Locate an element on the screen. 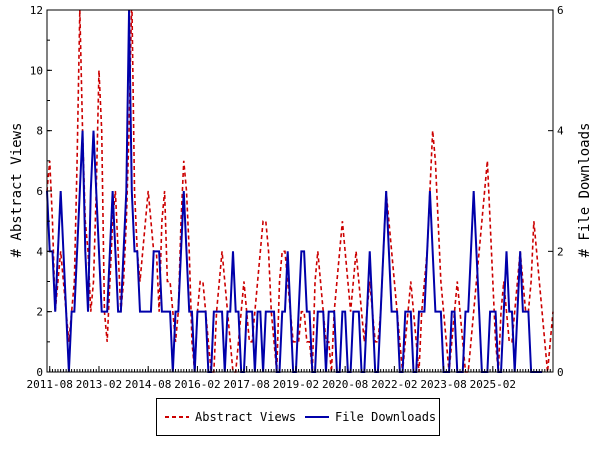 This screenshot has width=600, height=450. y-axis-title-left: # Abstract Views is located at coordinates (17, 190).